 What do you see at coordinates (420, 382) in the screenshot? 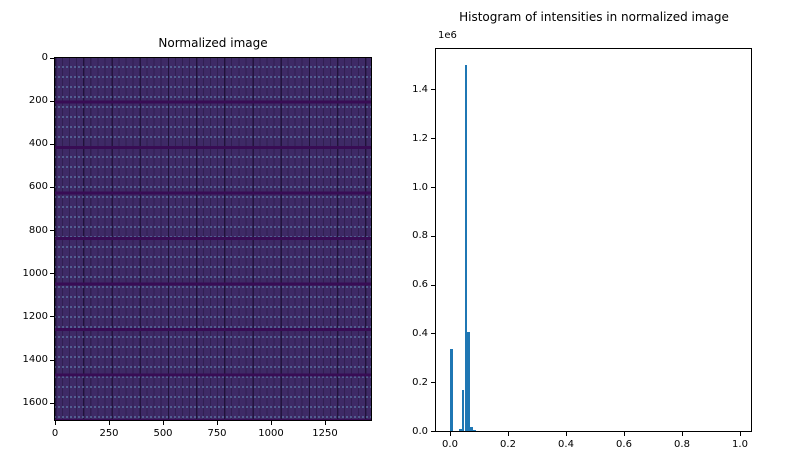
I see `right-plot-y-tick-label: 0.2` at bounding box center [420, 382].